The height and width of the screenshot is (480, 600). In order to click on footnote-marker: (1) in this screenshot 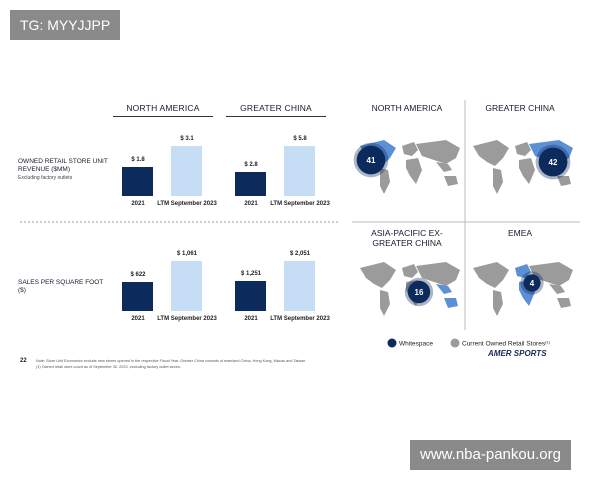, I will do `click(548, 342)`.